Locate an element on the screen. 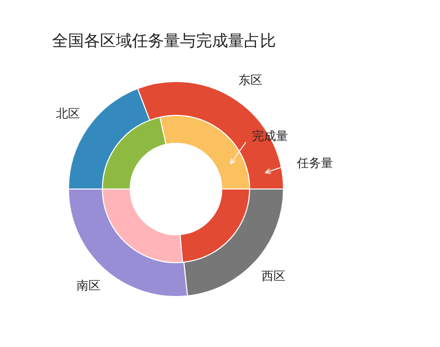 This screenshot has height=347, width=440. slice-label: 东区 is located at coordinates (250, 80).